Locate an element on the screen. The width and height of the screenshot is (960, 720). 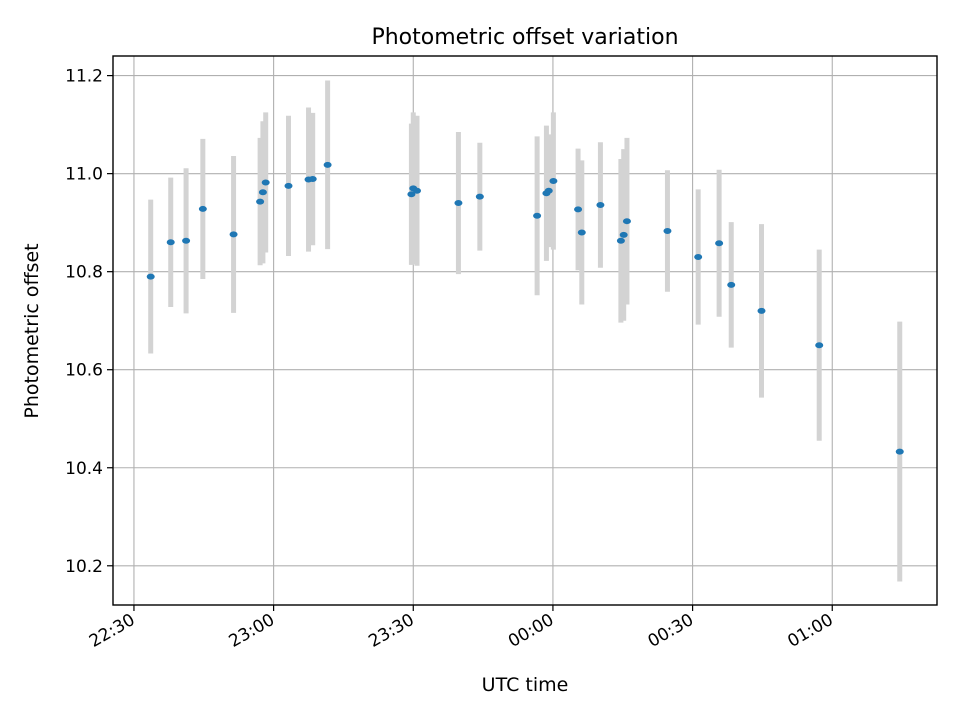
y-tick-label: 11.2 is located at coordinates (84, 77).